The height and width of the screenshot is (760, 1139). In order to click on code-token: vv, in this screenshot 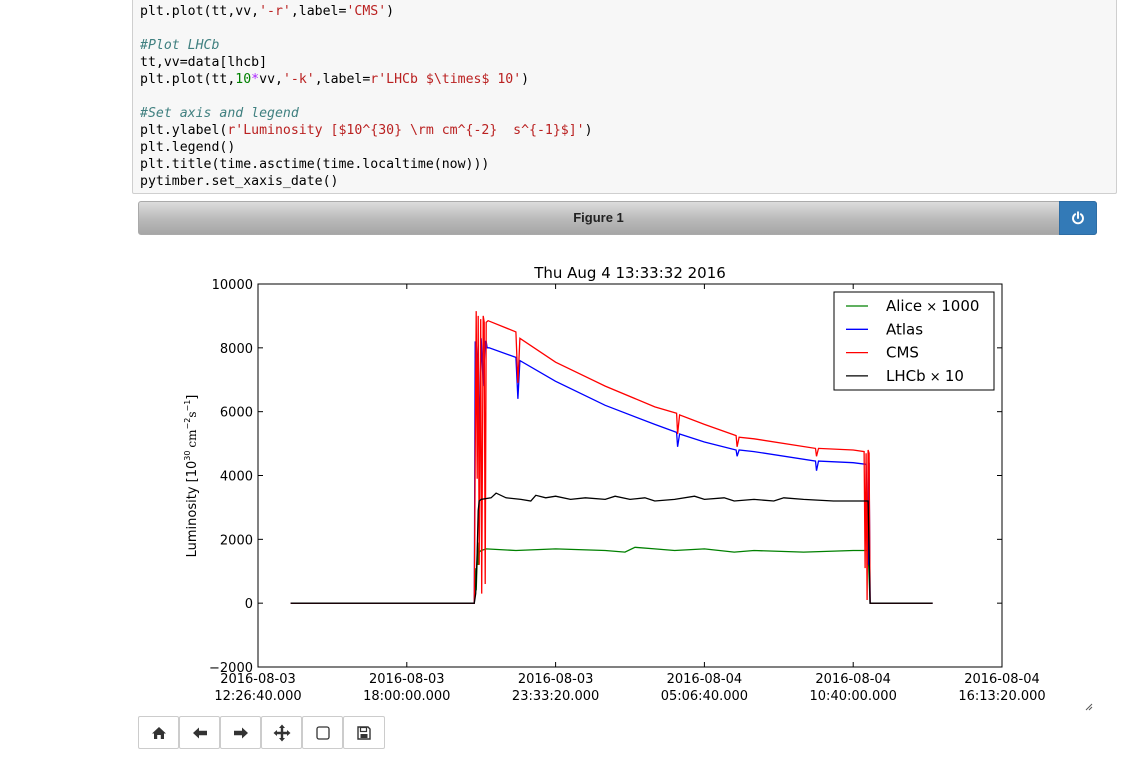, I will do `click(271, 79)`.